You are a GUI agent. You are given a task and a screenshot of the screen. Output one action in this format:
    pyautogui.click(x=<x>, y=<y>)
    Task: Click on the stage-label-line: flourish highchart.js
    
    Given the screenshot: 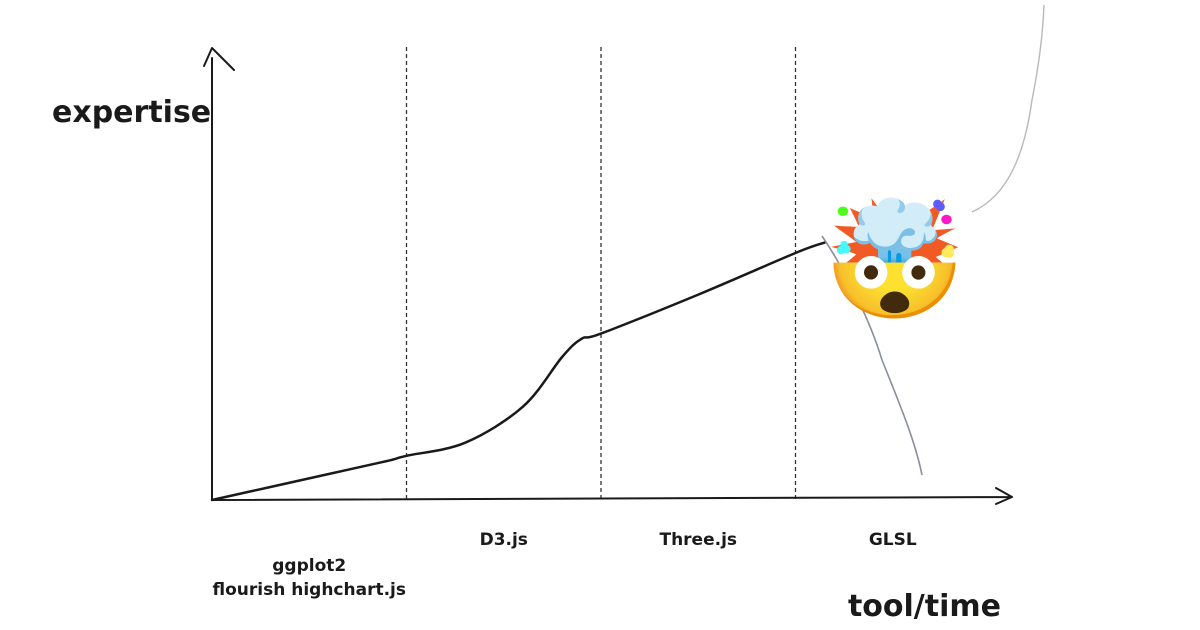 What is the action you would take?
    pyautogui.click(x=310, y=590)
    